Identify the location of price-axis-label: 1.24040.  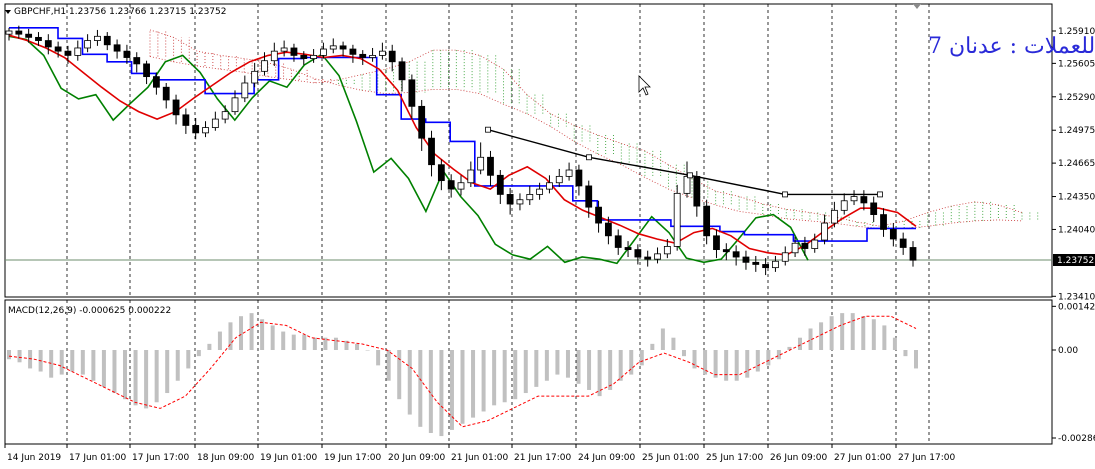
(1076, 230).